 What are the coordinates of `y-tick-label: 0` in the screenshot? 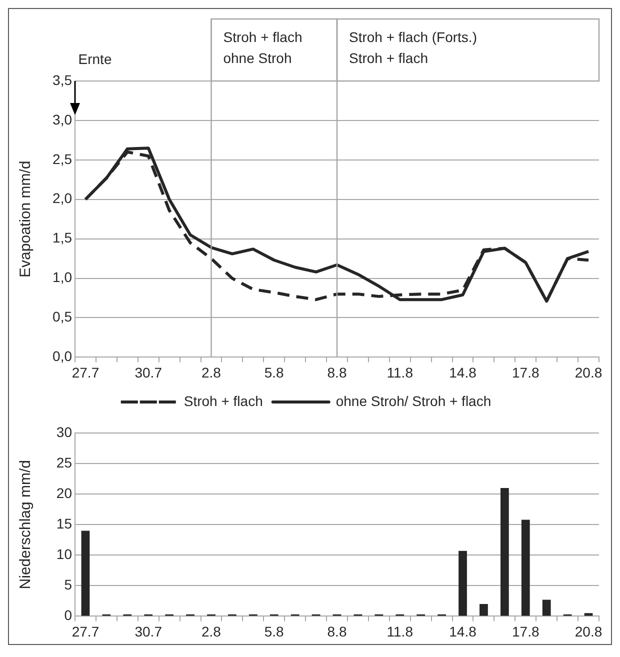 It's located at (68, 615).